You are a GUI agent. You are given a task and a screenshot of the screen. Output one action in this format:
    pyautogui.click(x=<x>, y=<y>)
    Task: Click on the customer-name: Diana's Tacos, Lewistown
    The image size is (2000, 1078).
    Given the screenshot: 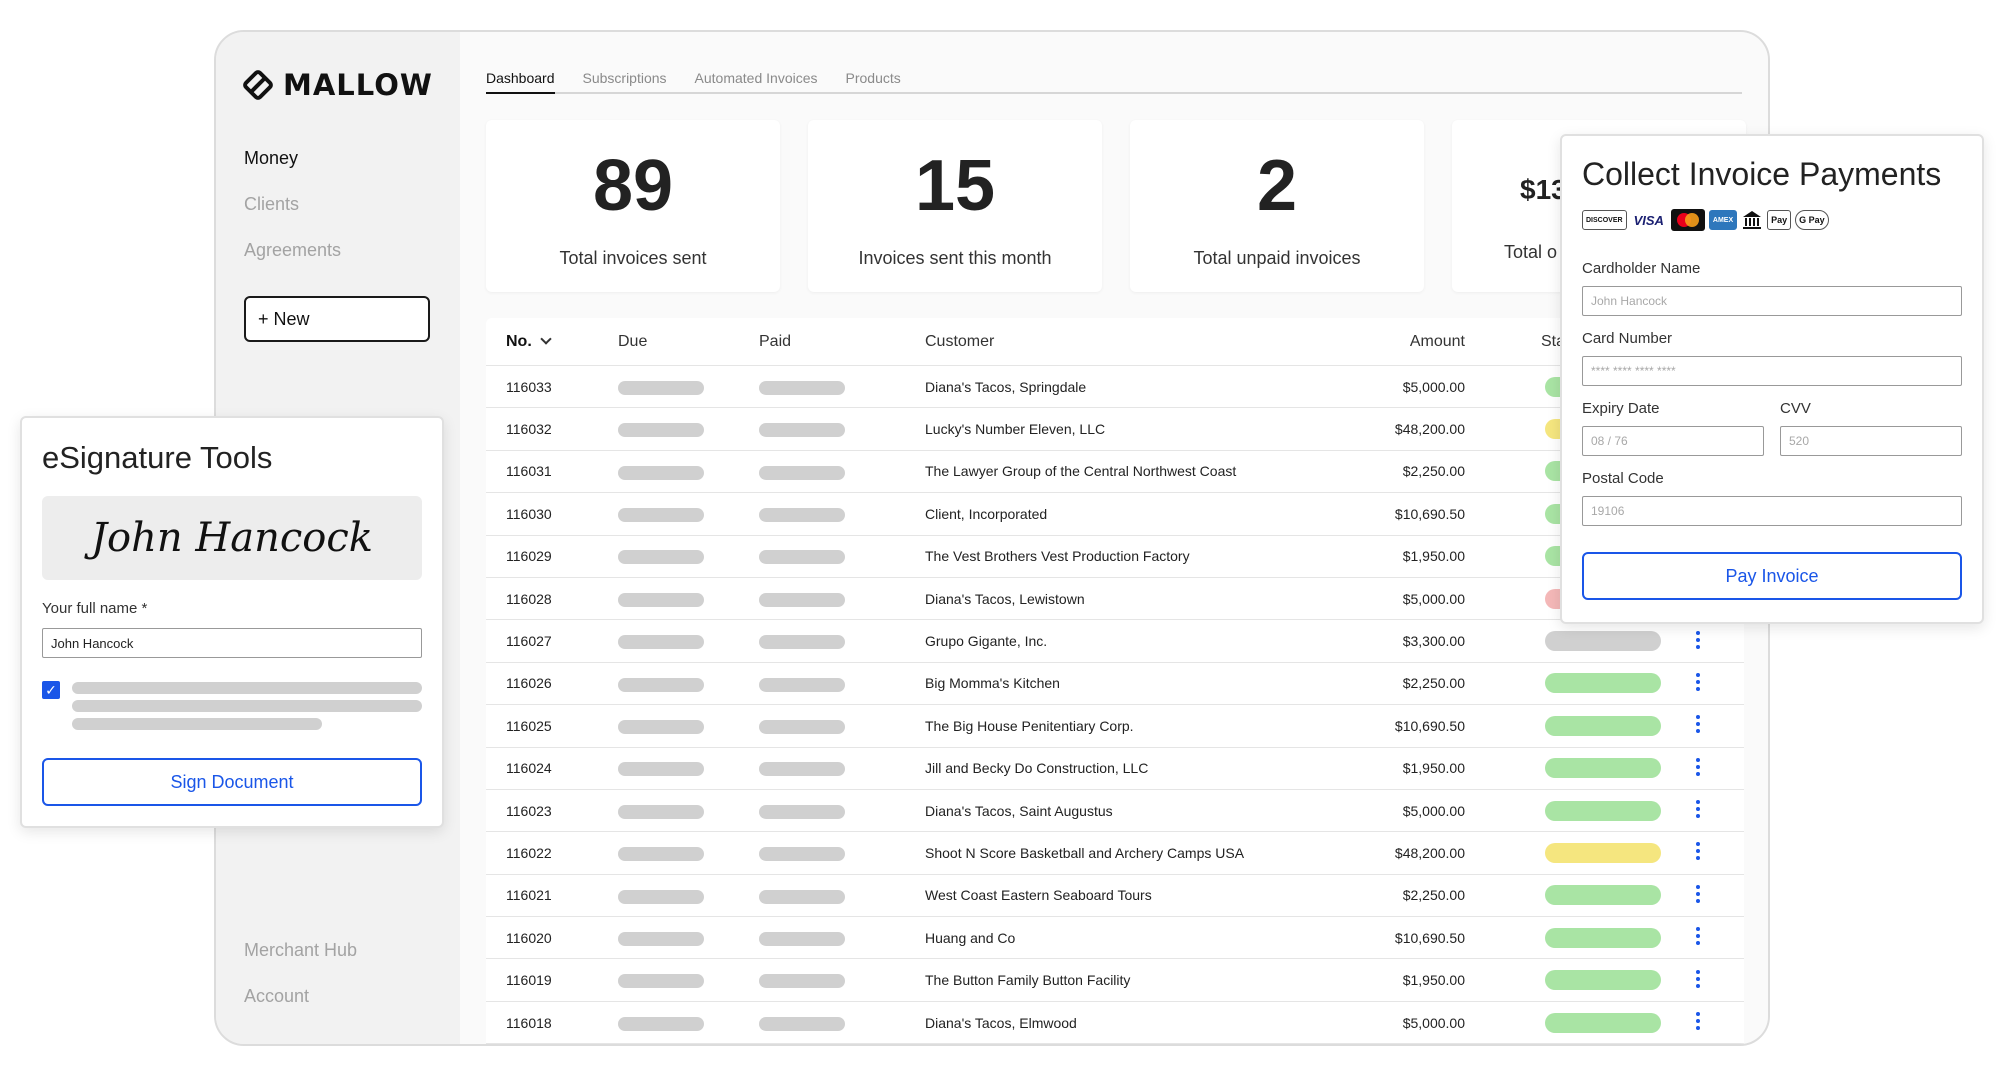 What is the action you would take?
    pyautogui.click(x=1005, y=598)
    